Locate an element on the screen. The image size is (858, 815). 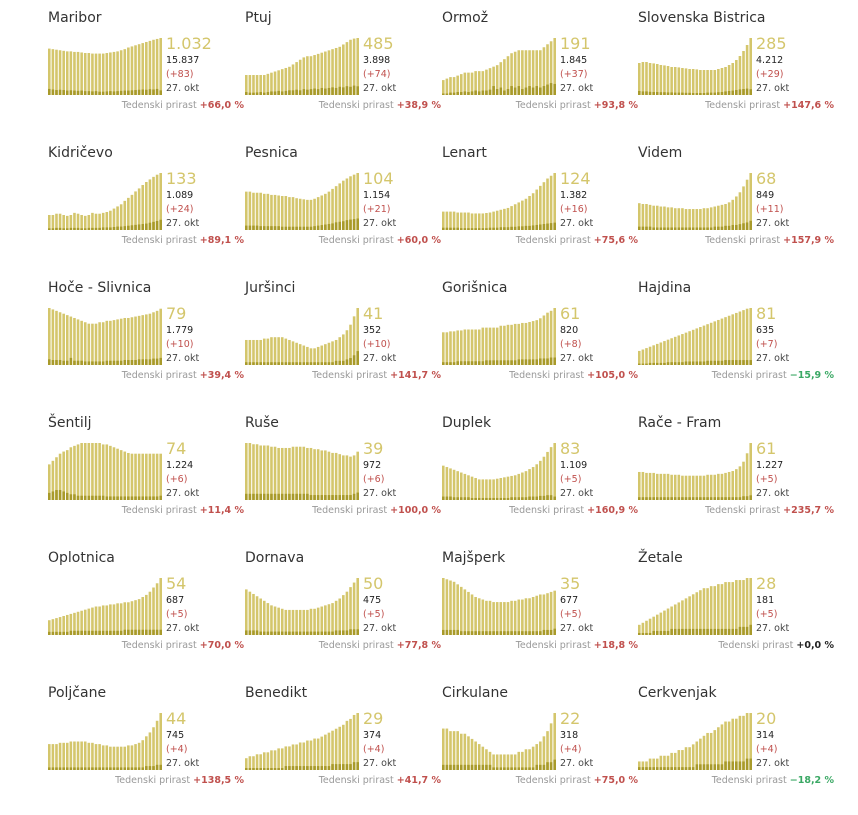
daily-delta: (+11) is located at coordinates (770, 209).